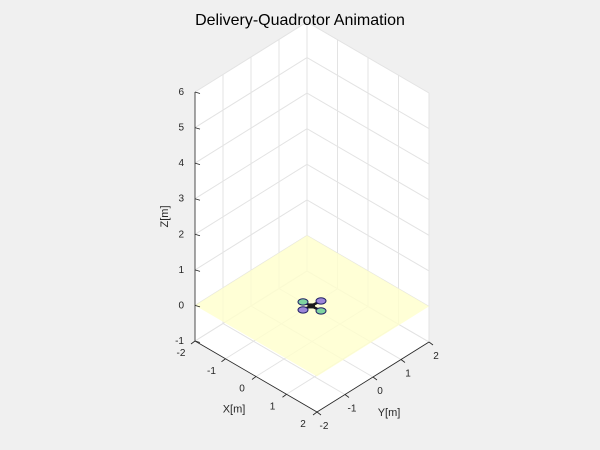 The image size is (600, 450). What do you see at coordinates (324, 426) in the screenshot?
I see `y-tick-label: -2` at bounding box center [324, 426].